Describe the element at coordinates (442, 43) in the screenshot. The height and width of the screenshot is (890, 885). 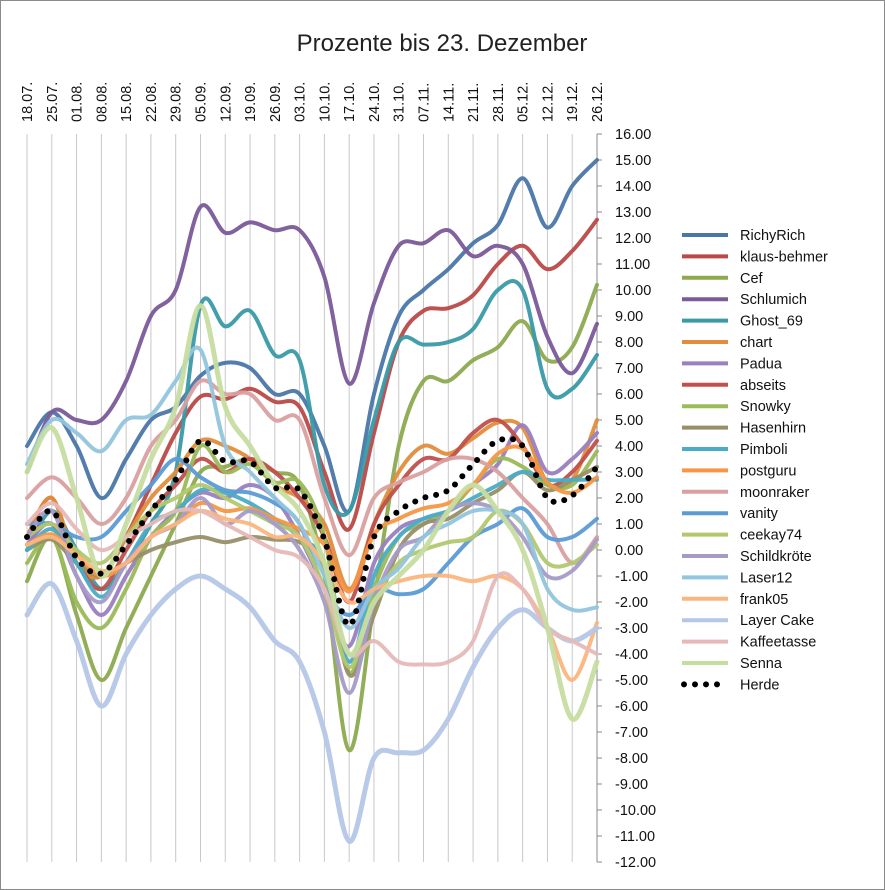
I see `chart-title: Prozente bis 23. Dezember` at that location.